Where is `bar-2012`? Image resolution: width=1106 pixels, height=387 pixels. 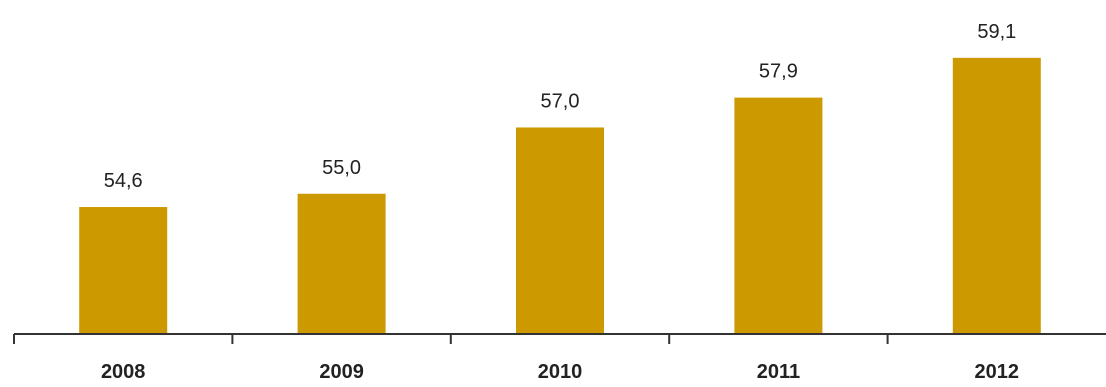
bar-2012 is located at coordinates (996, 195).